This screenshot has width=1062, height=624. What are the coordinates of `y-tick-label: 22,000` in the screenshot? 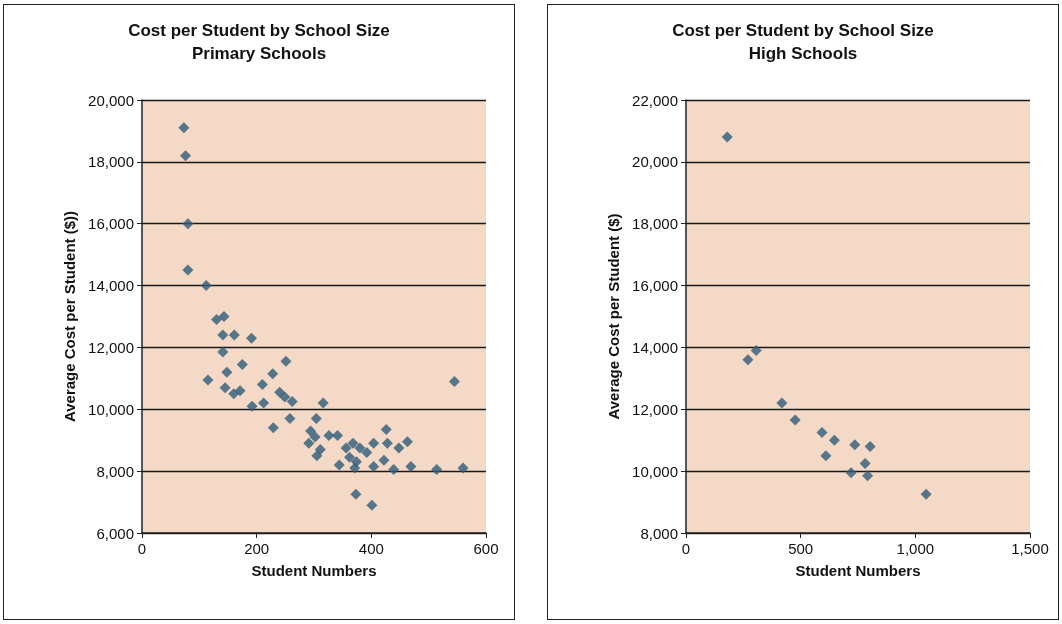 It's located at (655, 100).